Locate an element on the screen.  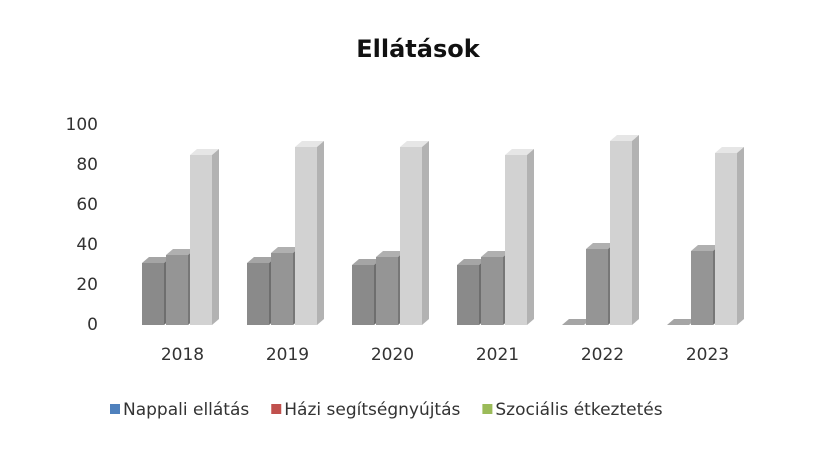
x-tick-label: 2018 is located at coordinates (182, 355).